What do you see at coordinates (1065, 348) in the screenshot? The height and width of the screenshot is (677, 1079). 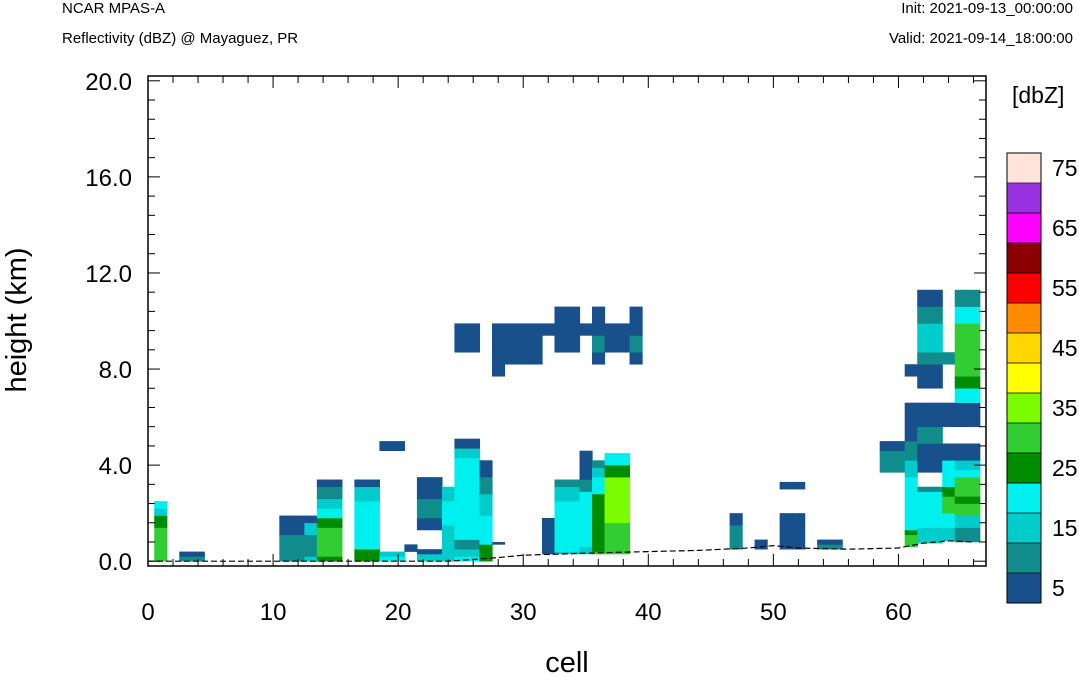 I see `colorbar-label: 45` at bounding box center [1065, 348].